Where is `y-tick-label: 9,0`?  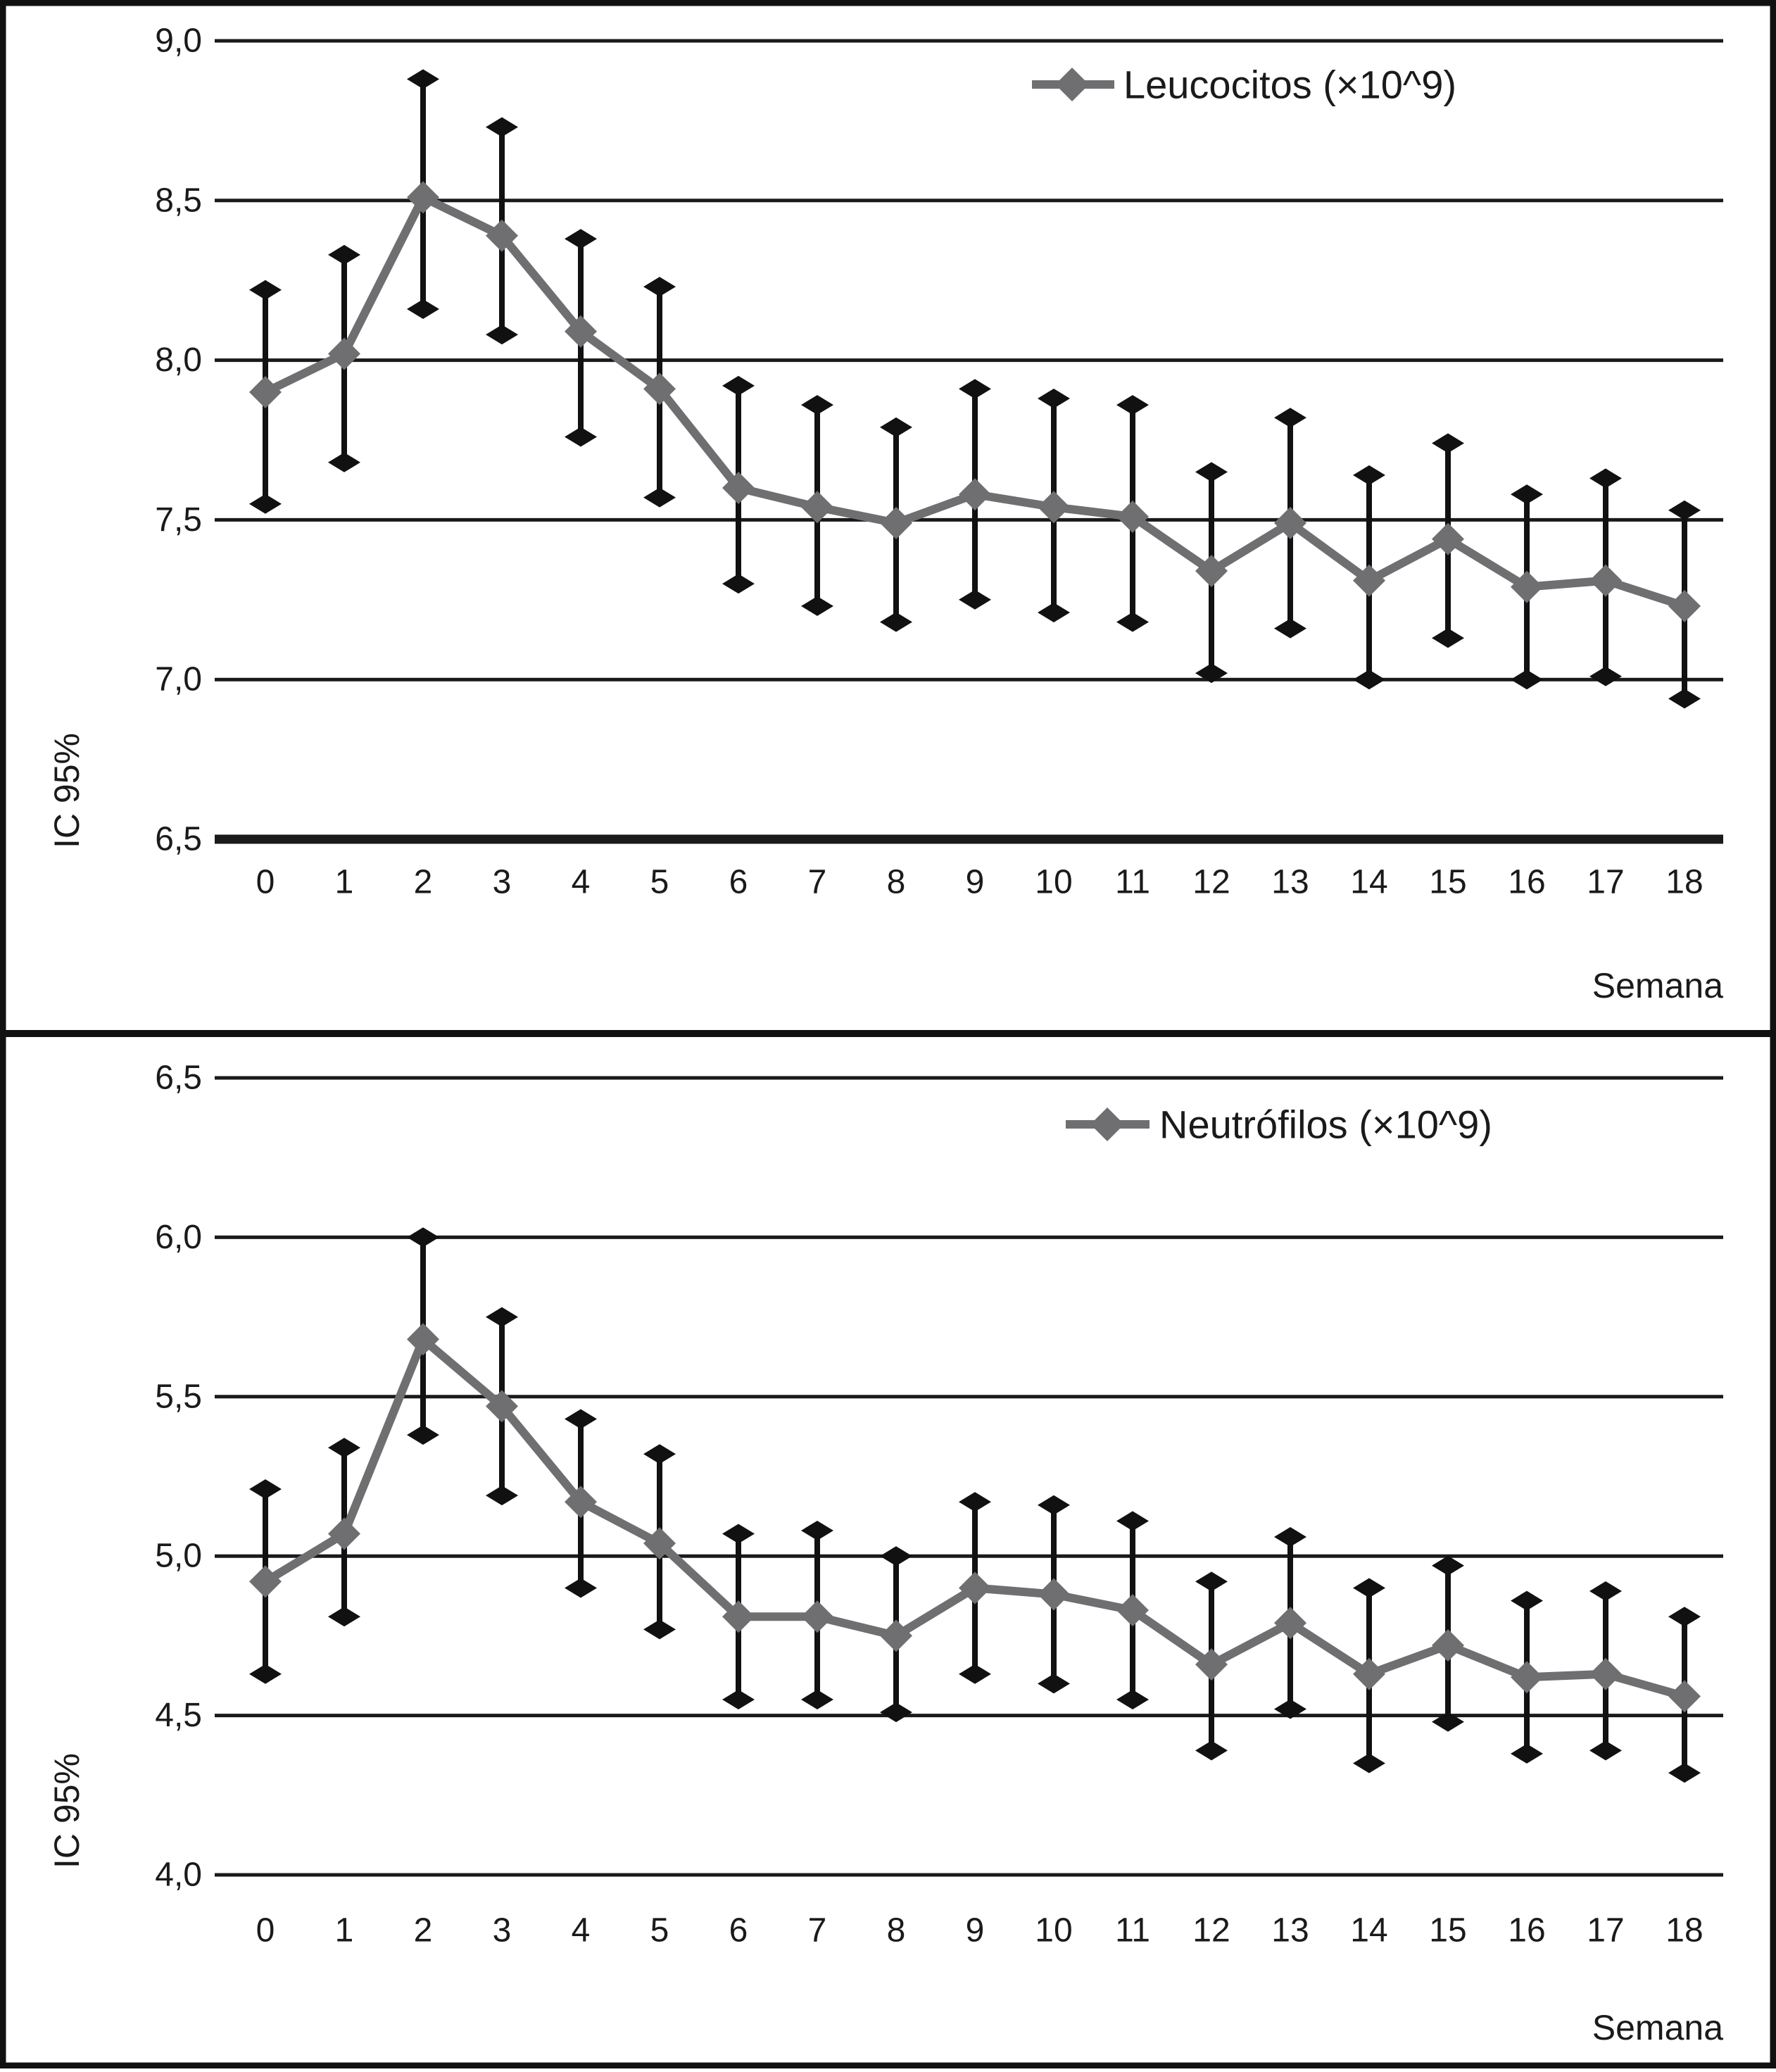 y-tick-label: 9,0 is located at coordinates (178, 41).